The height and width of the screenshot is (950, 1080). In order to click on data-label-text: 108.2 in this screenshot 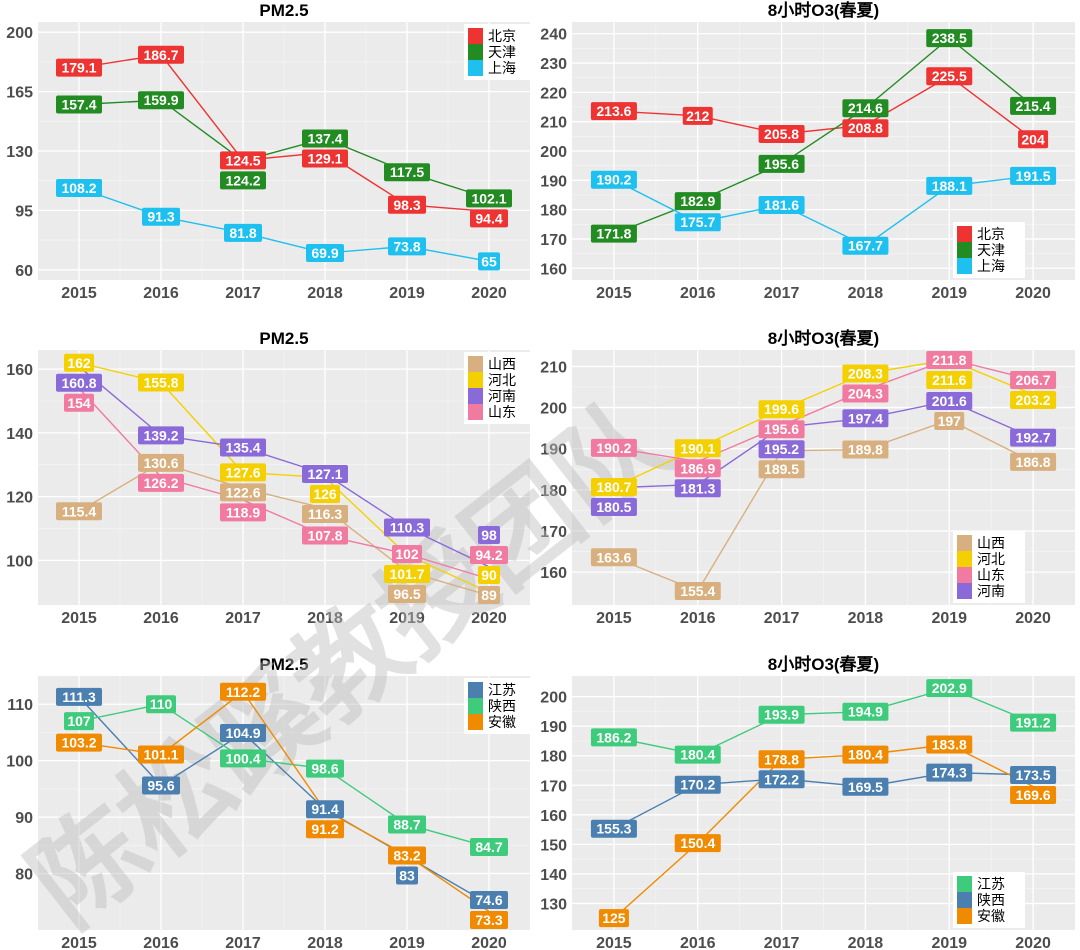, I will do `click(78, 188)`.